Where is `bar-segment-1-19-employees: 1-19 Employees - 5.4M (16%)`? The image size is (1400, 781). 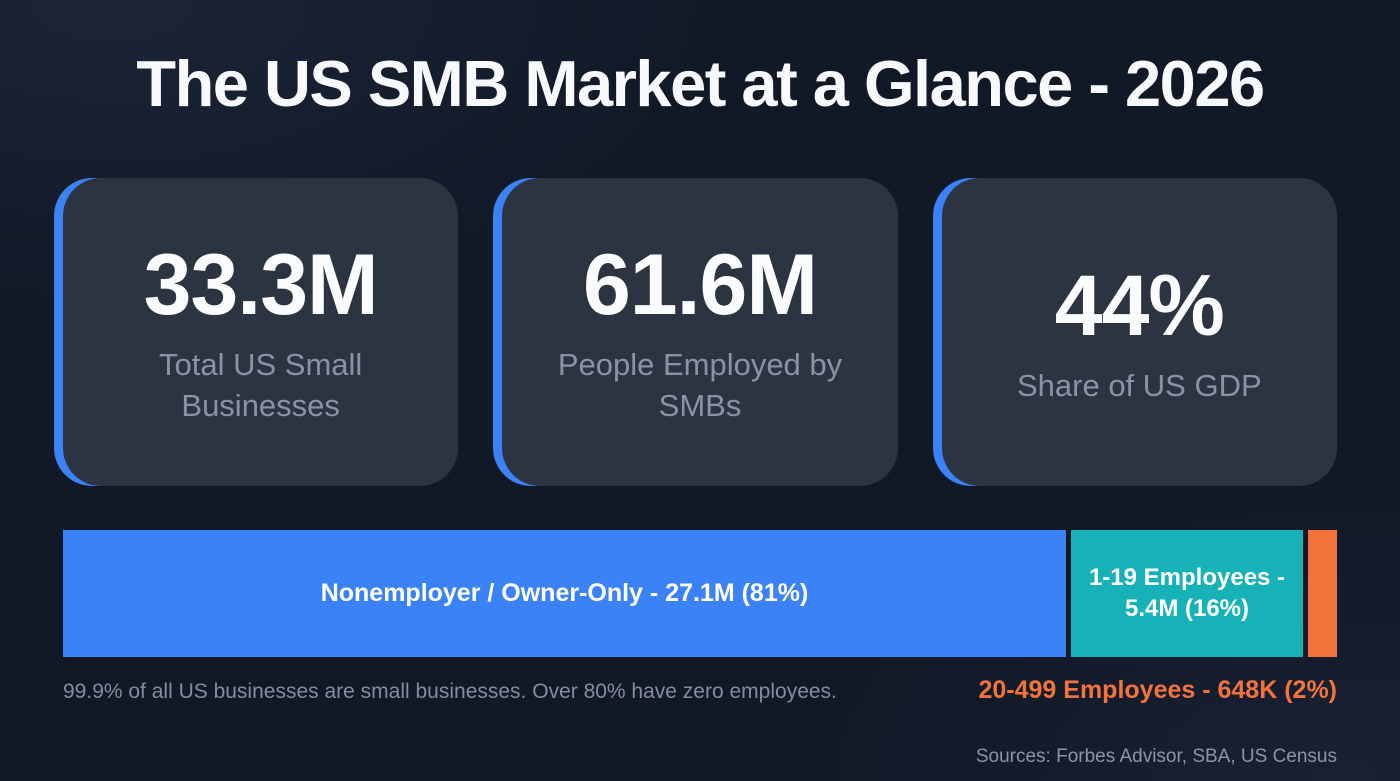
bar-segment-1-19-employees: 1-19 Employees - 5.4M (16%) is located at coordinates (1187, 593).